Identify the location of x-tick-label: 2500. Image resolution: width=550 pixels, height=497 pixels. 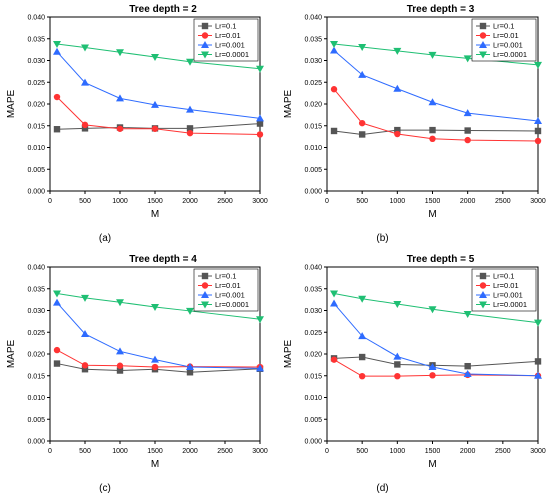
(503, 201).